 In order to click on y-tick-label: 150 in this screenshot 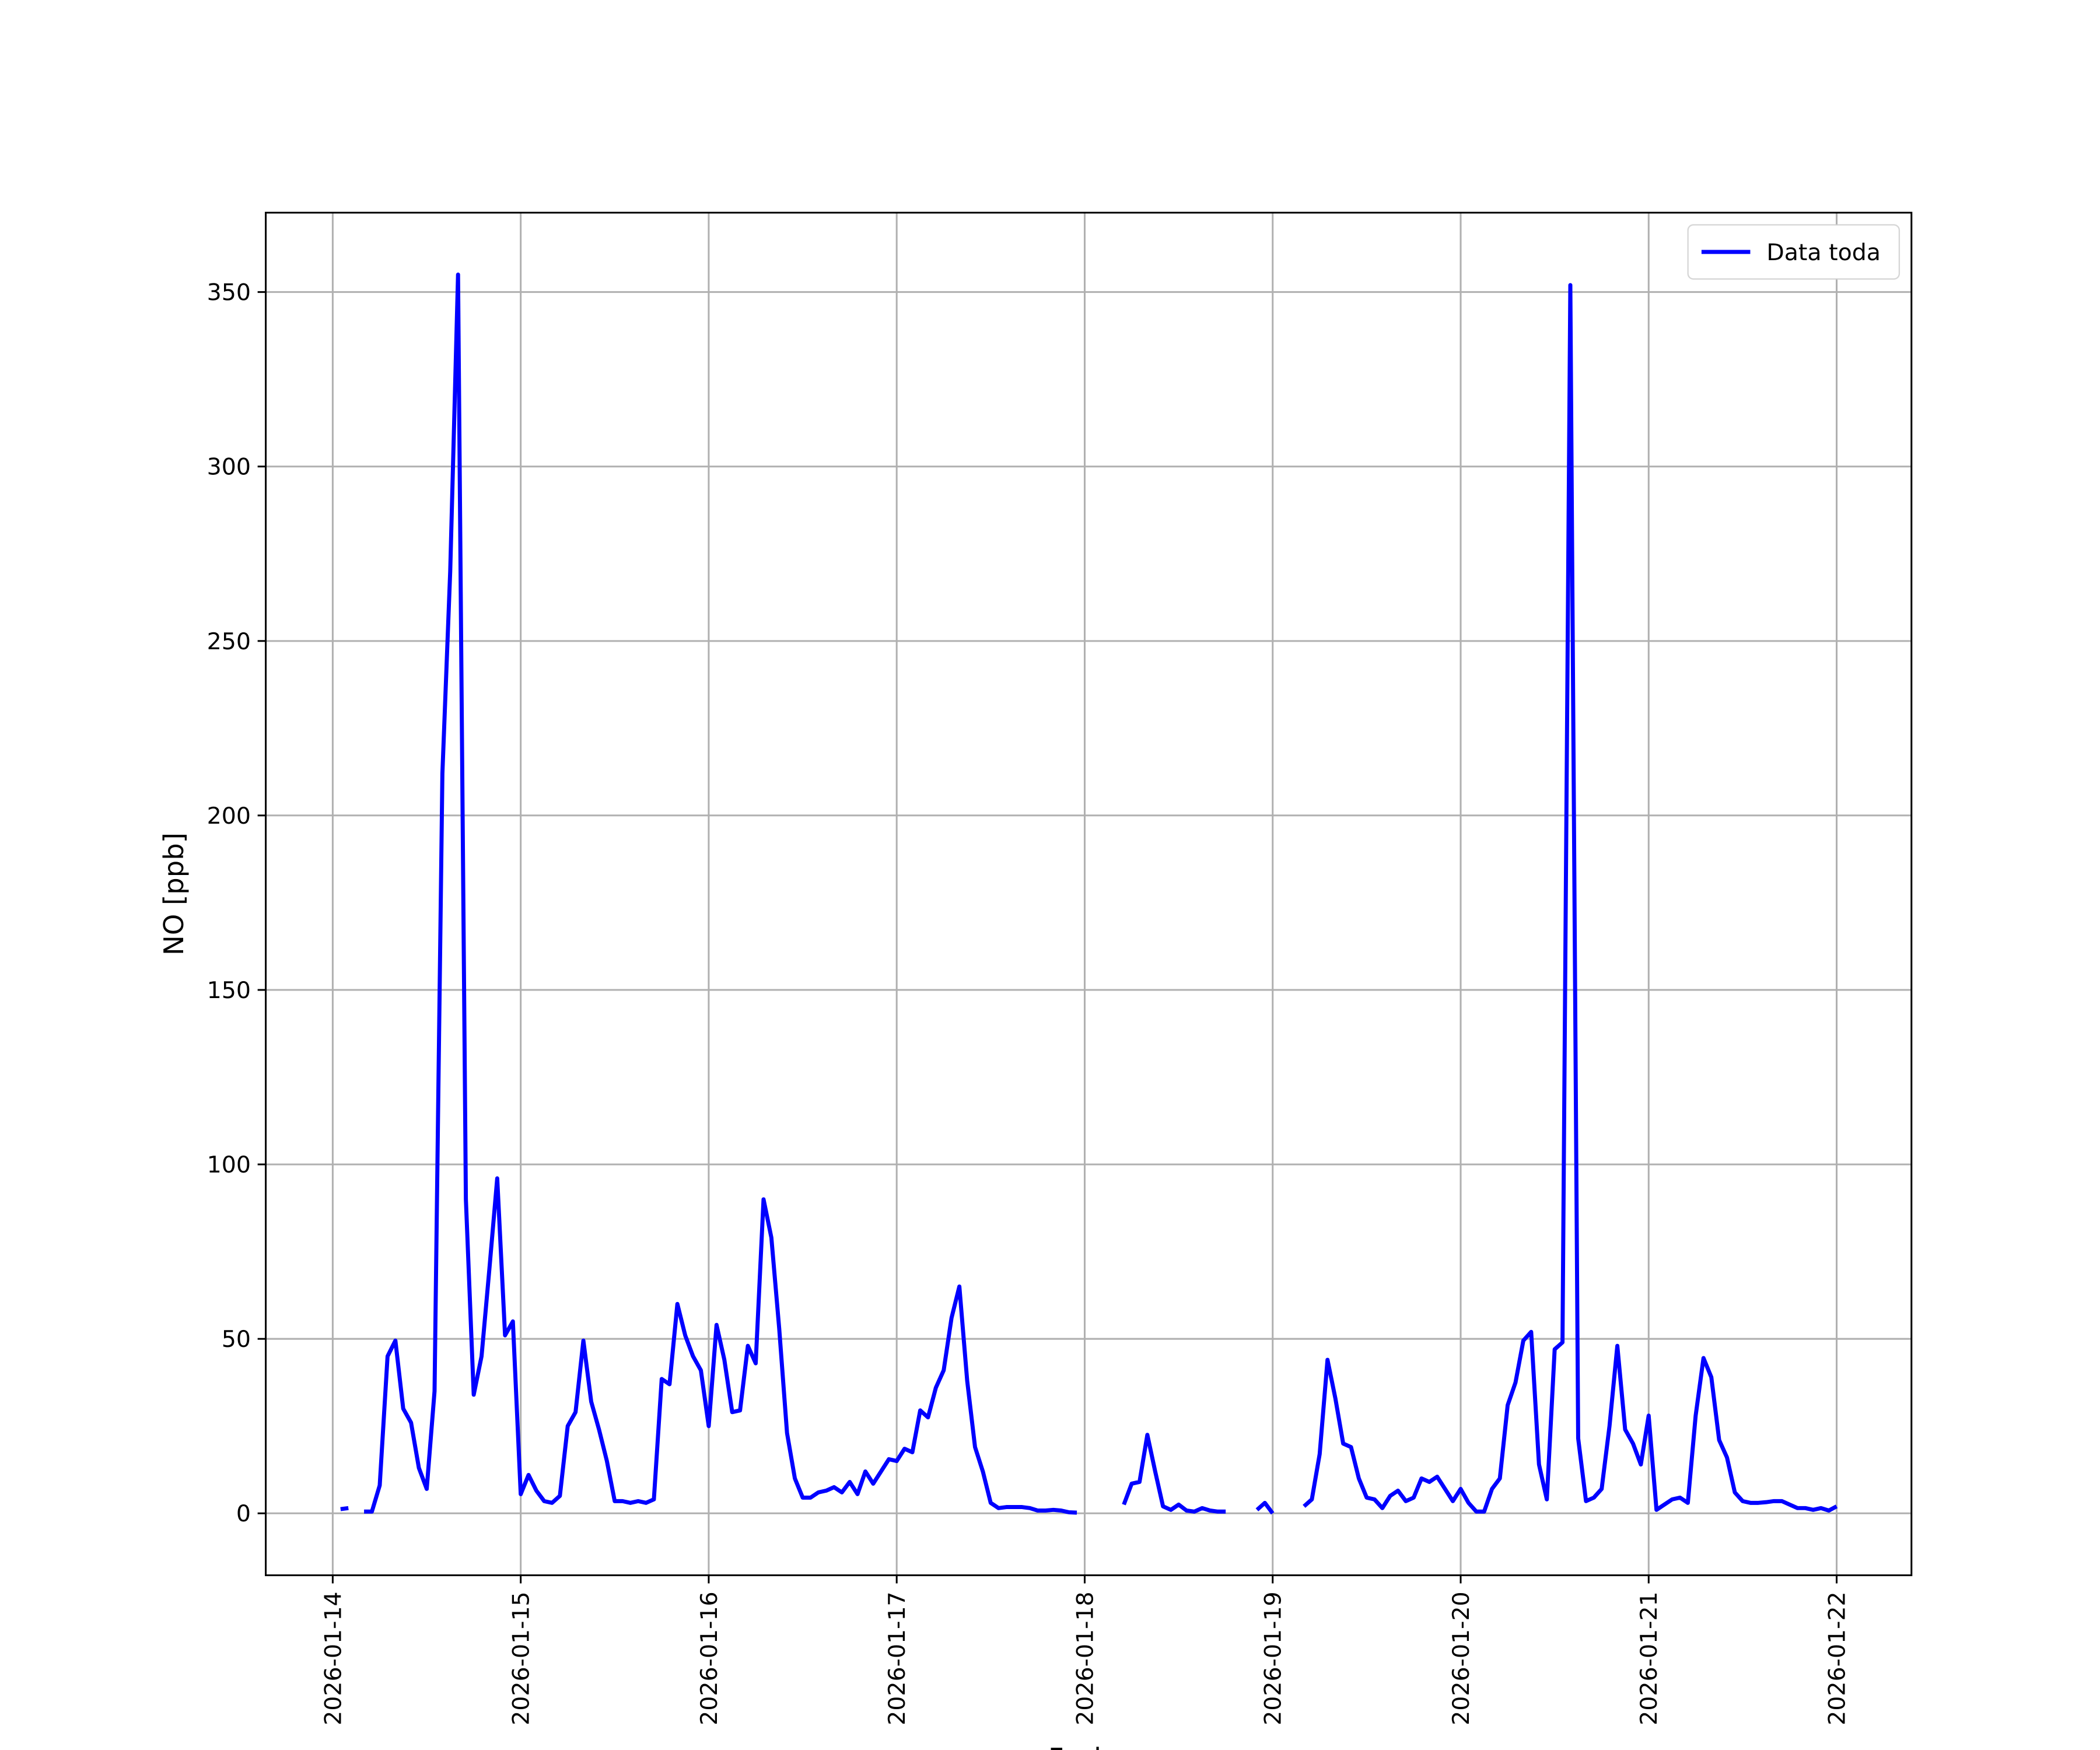, I will do `click(229, 991)`.